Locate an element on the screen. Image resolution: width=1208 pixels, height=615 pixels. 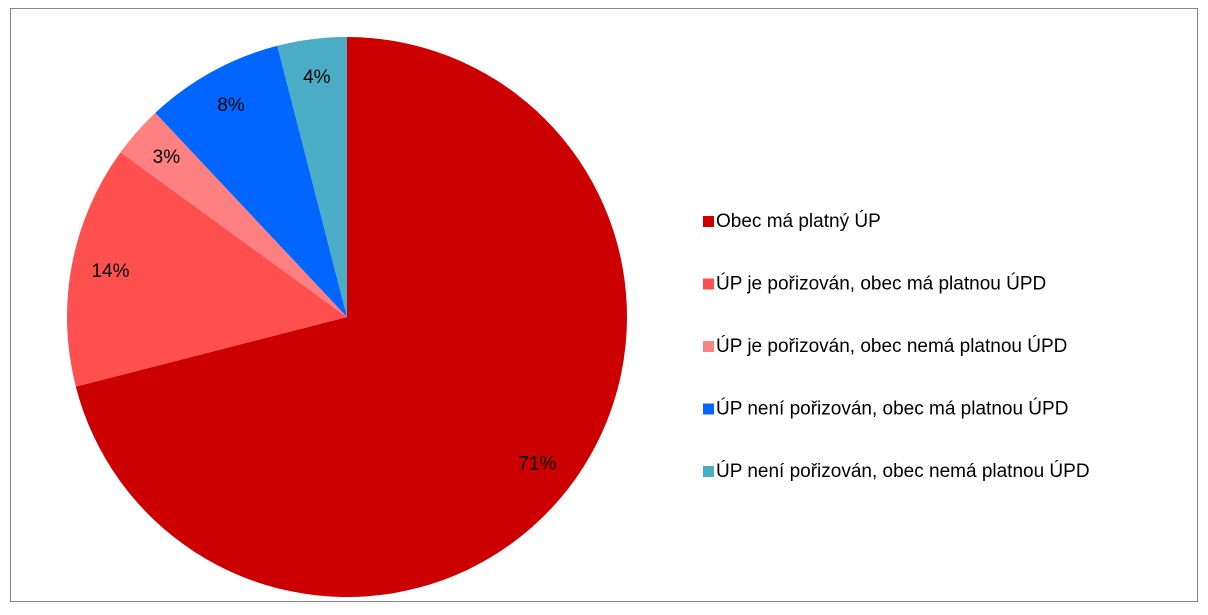
data-label: 14% is located at coordinates (110, 271).